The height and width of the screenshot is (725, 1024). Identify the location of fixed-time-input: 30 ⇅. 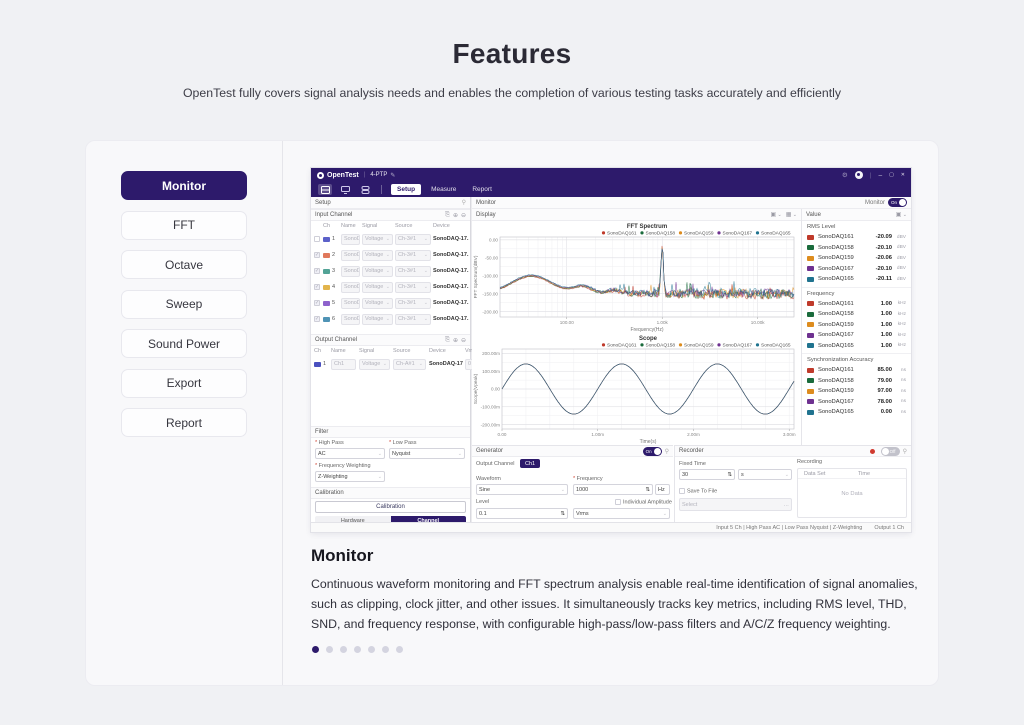
(707, 474).